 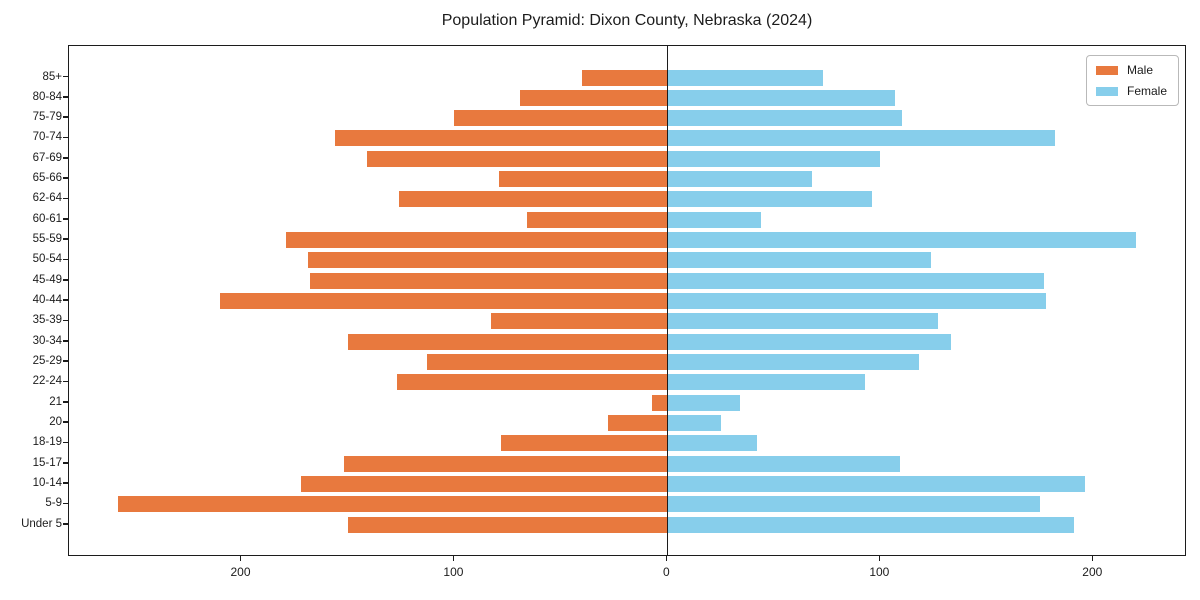 What do you see at coordinates (47, 198) in the screenshot?
I see `y-tick-label-62-64: 62-64` at bounding box center [47, 198].